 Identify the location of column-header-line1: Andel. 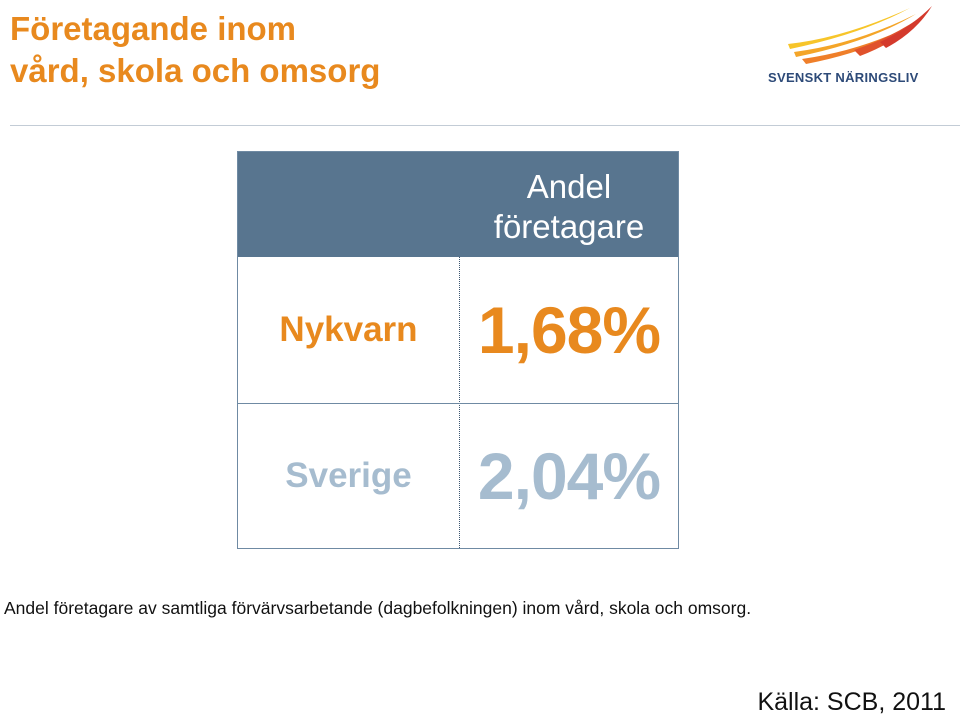
(569, 186).